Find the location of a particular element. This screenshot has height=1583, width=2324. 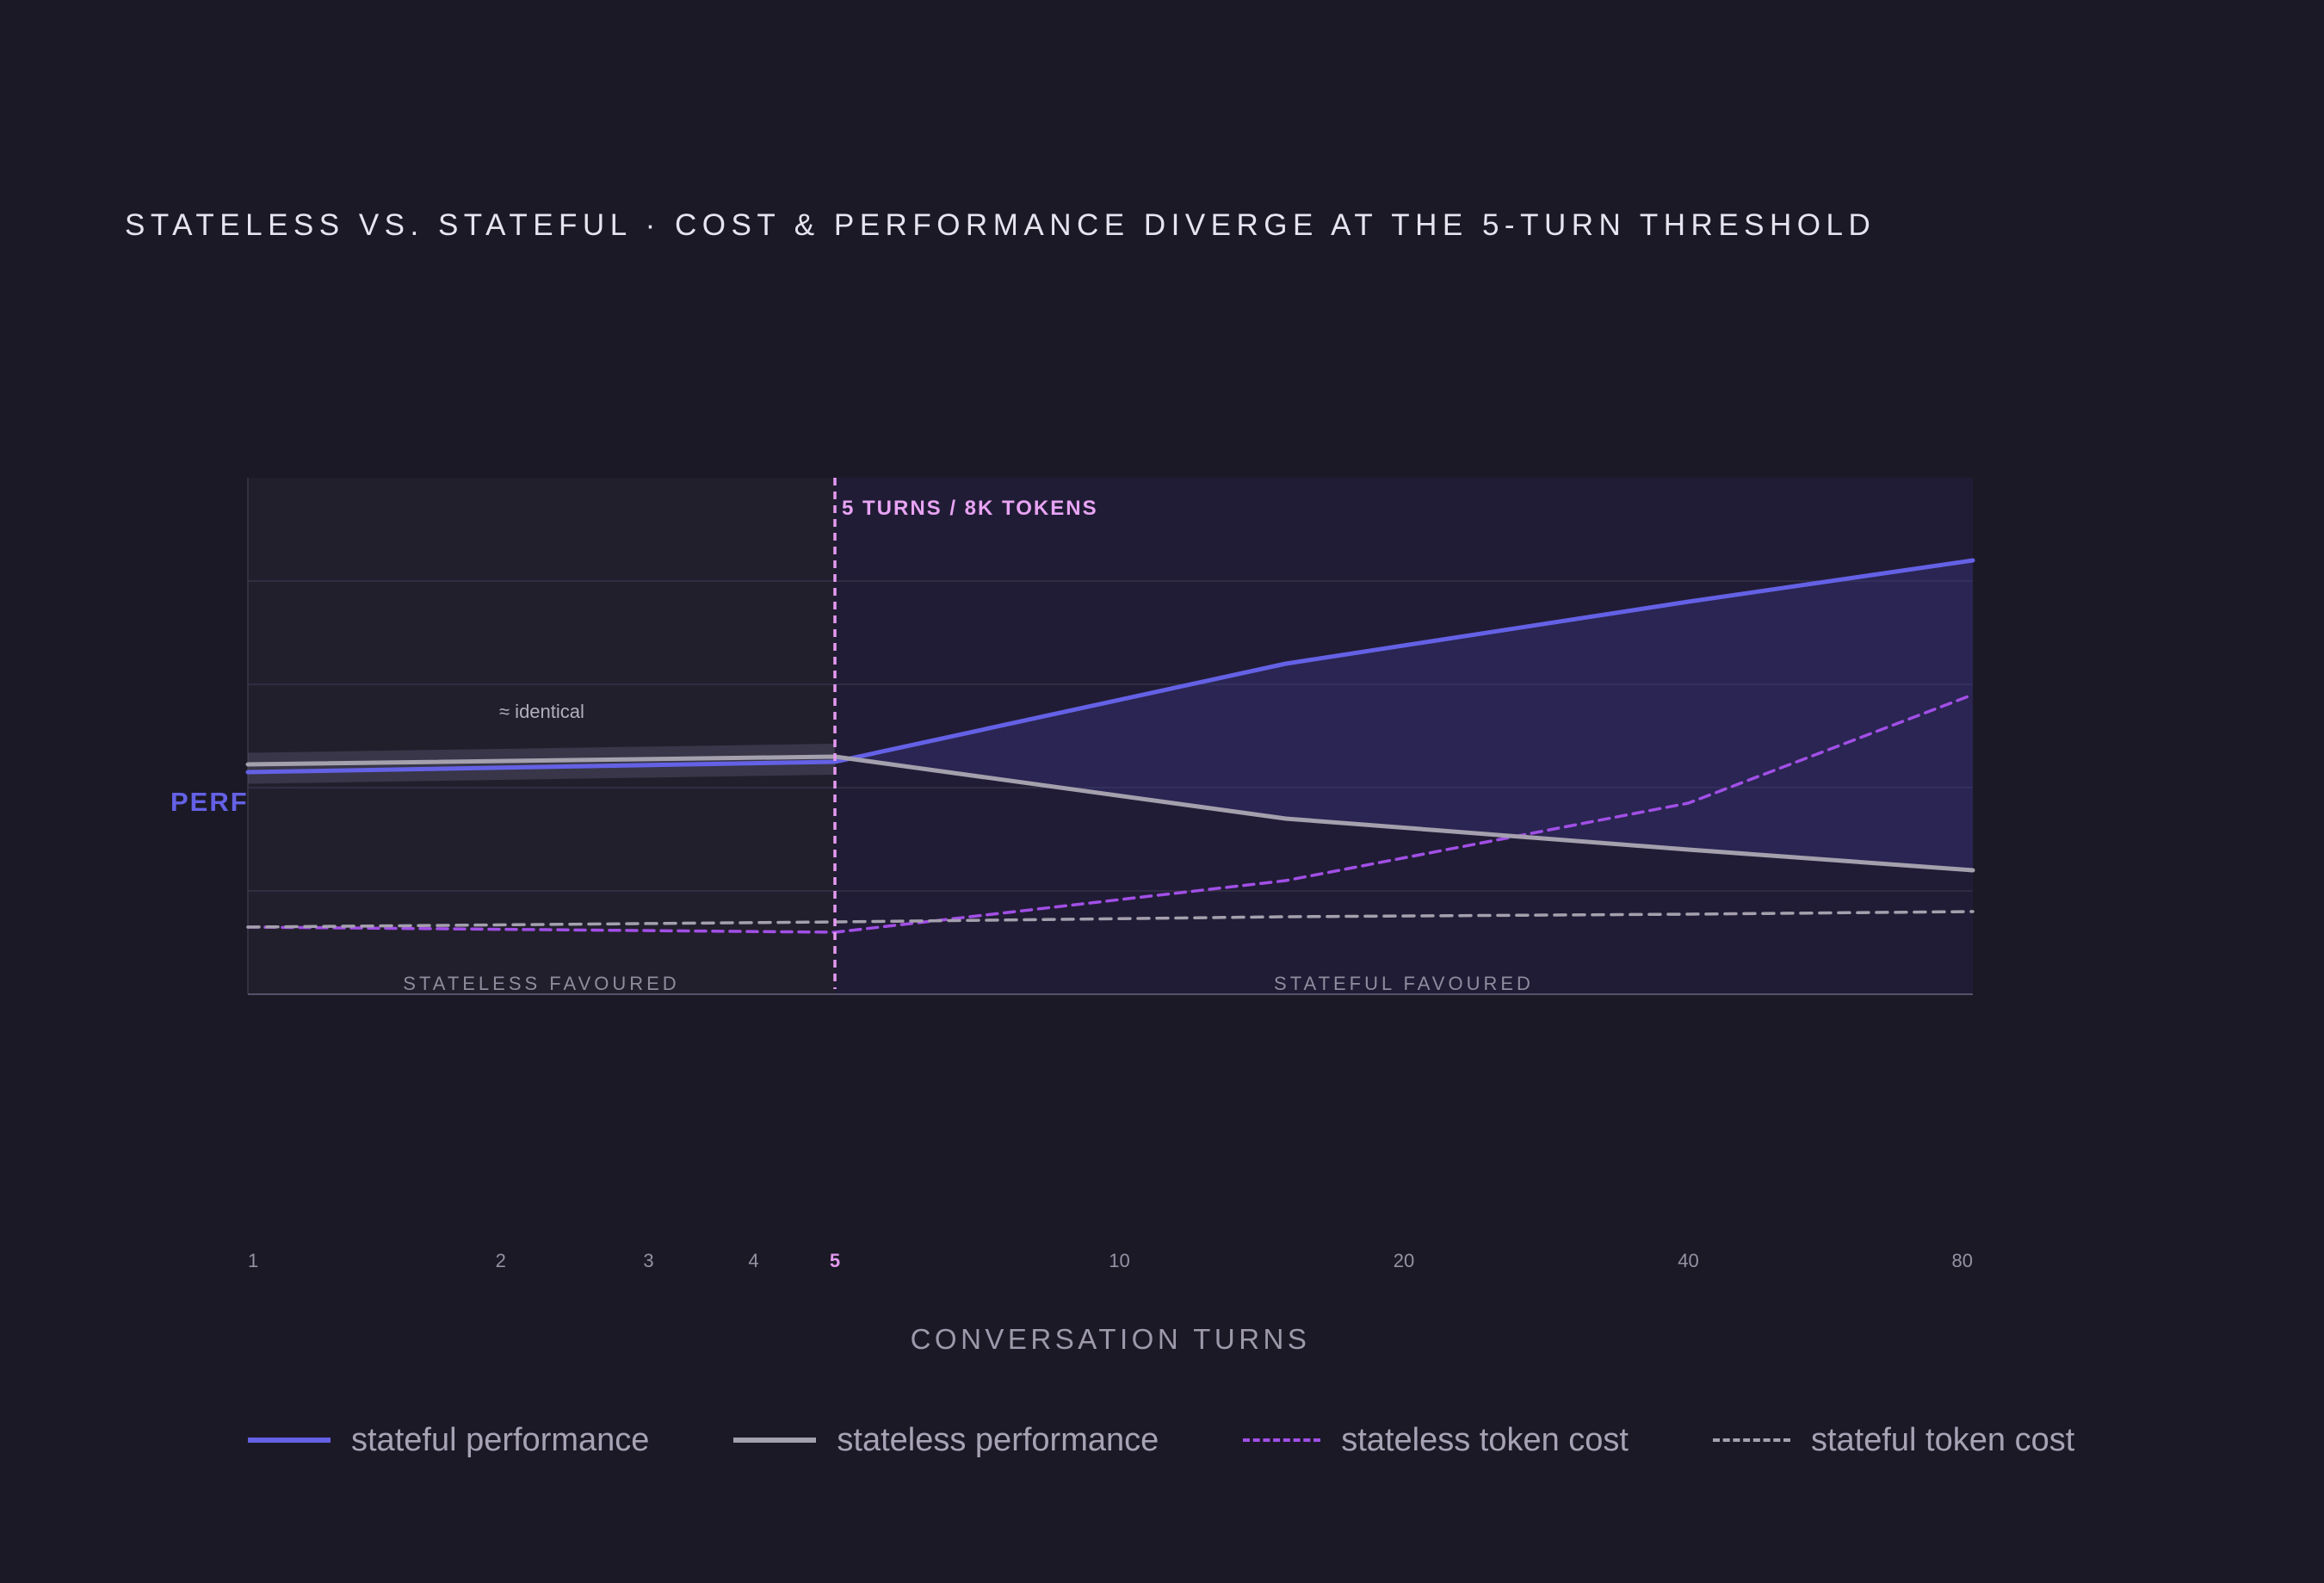

region-label-left: STATELESS FAVOURED is located at coordinates (541, 984).